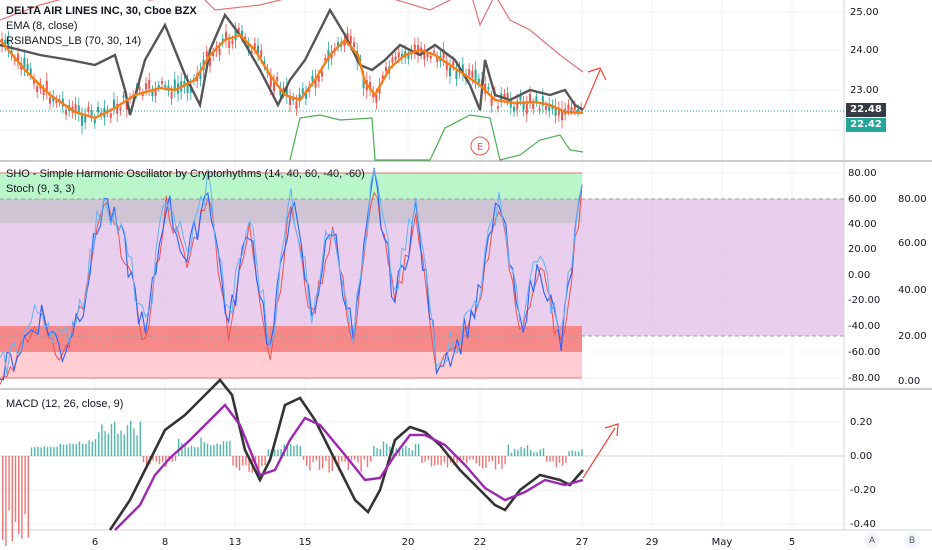  I want to click on log-scale-button: B, so click(912, 540).